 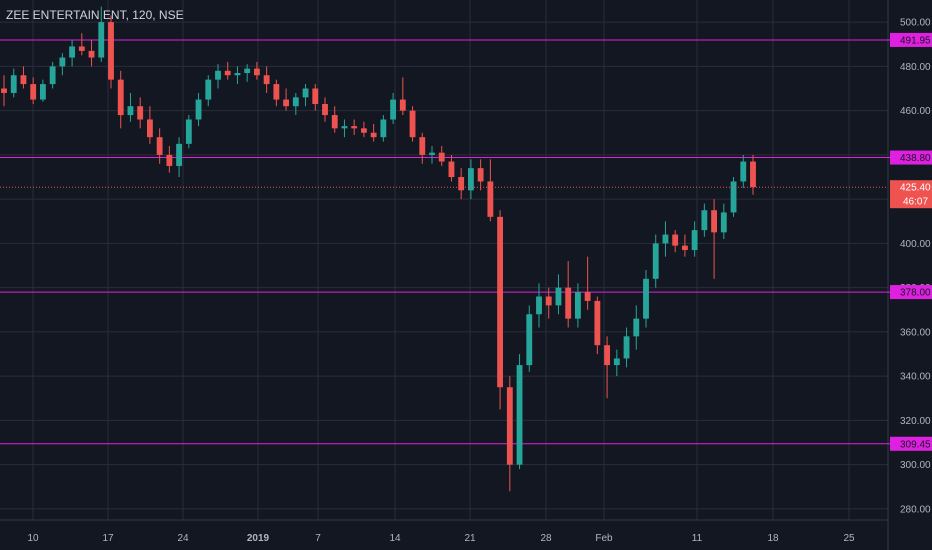 I want to click on level-price-tag-label: 491.95, so click(x=915, y=40).